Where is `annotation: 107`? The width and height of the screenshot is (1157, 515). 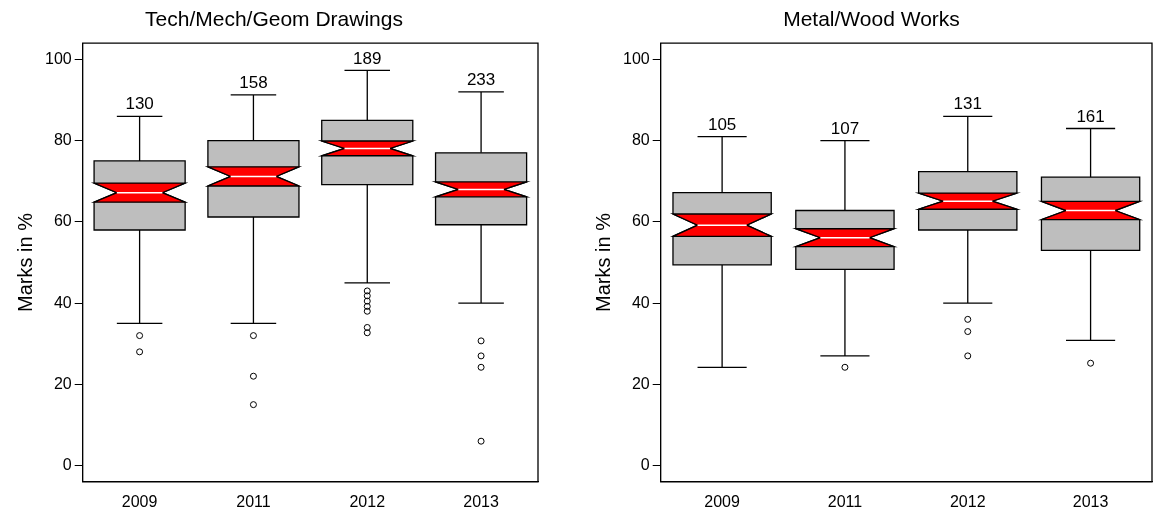 annotation: 107 is located at coordinates (845, 128).